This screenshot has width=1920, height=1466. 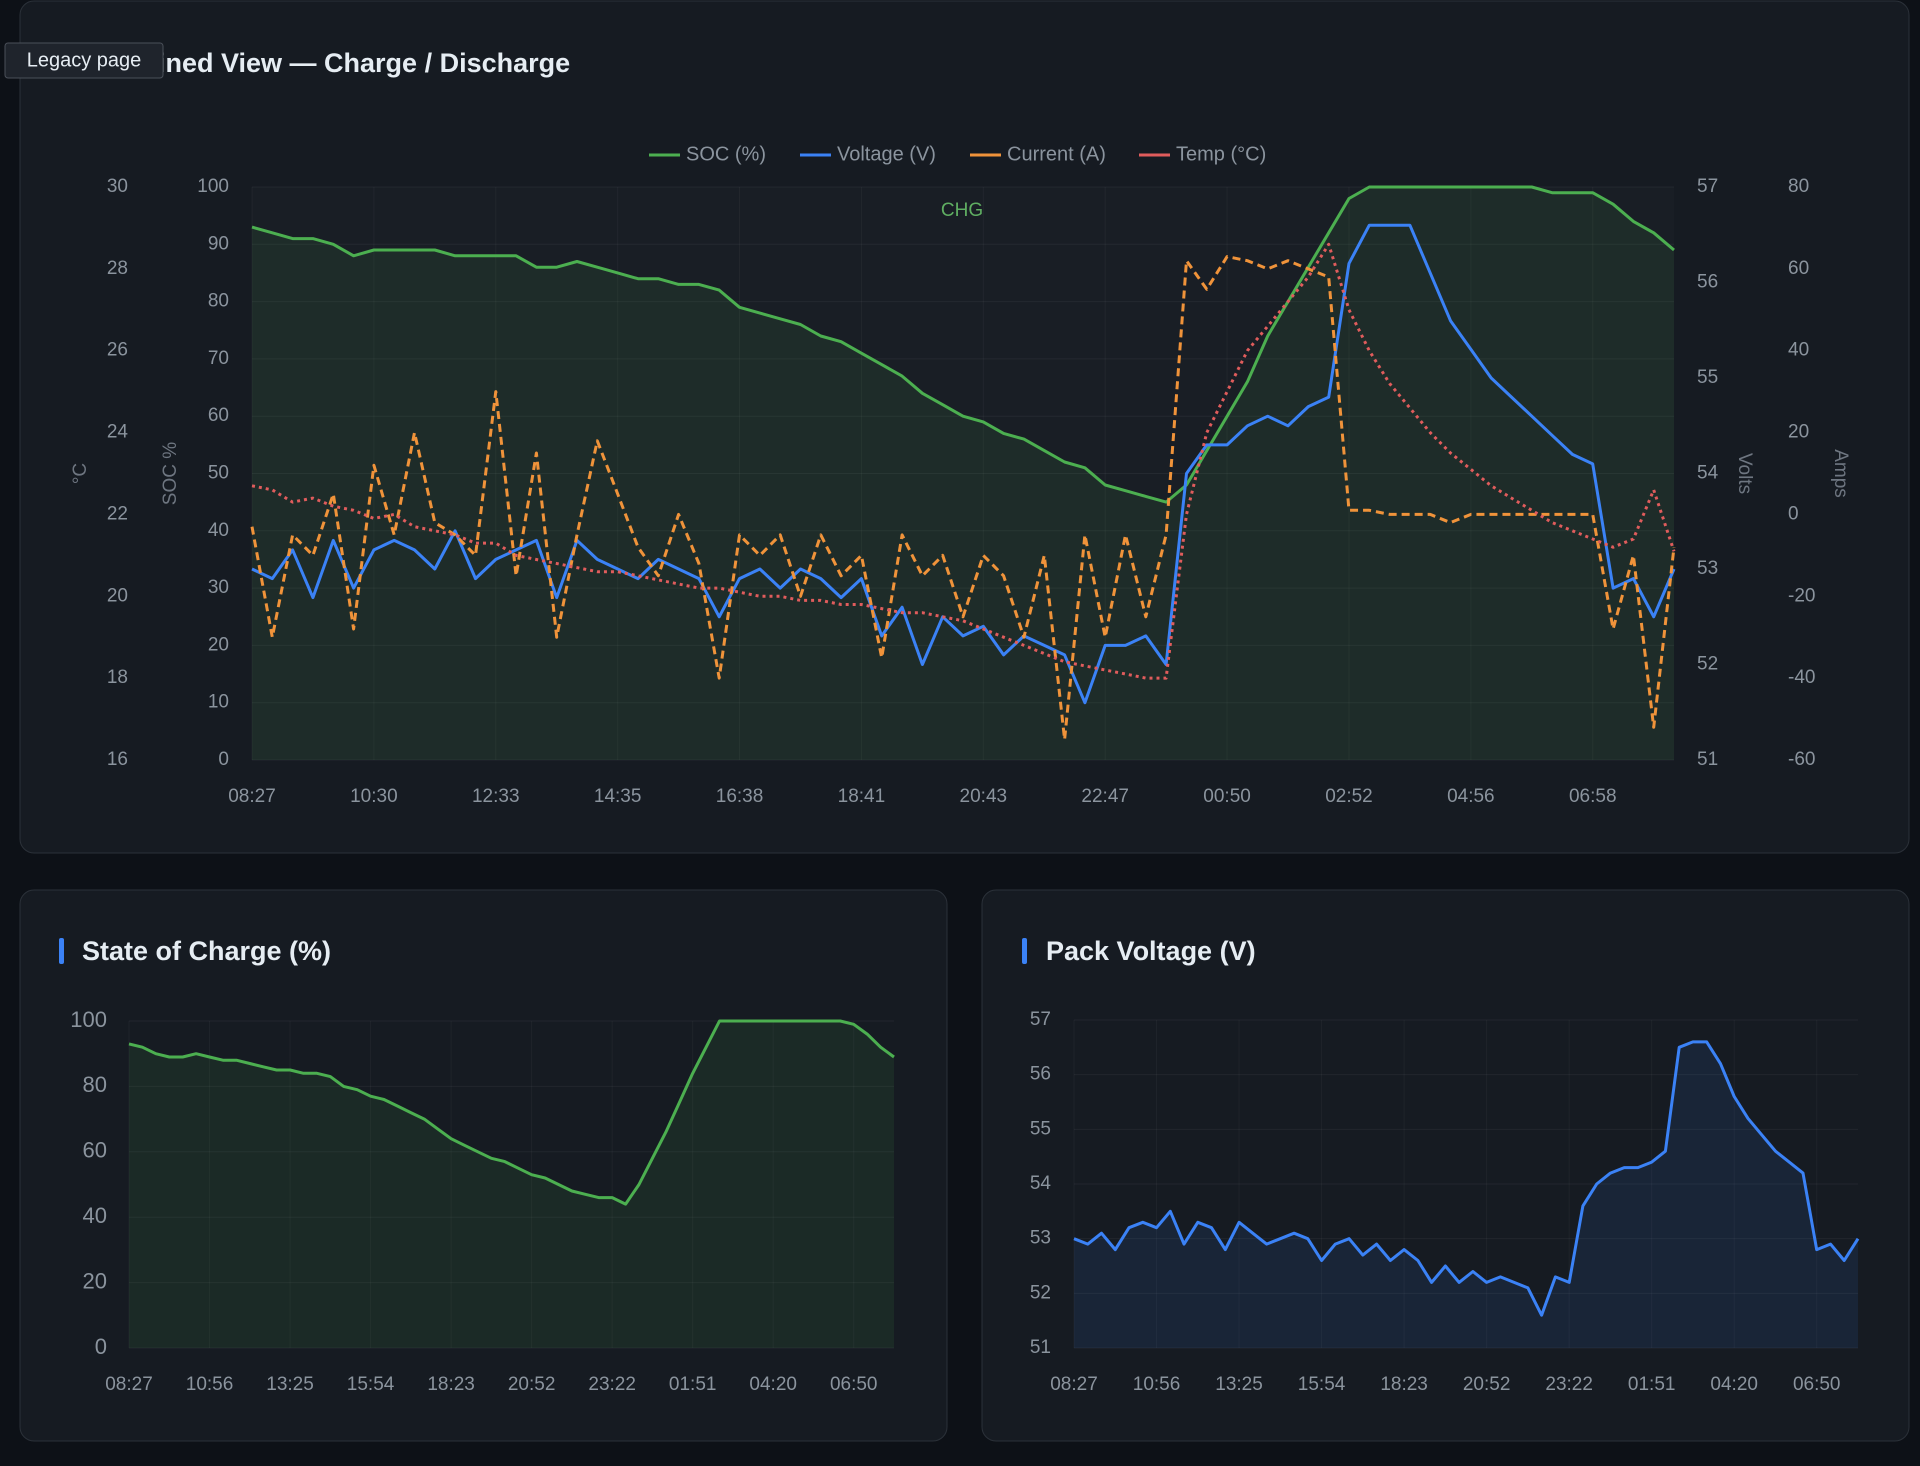 I want to click on axis-title: SOC %, so click(x=170, y=473).